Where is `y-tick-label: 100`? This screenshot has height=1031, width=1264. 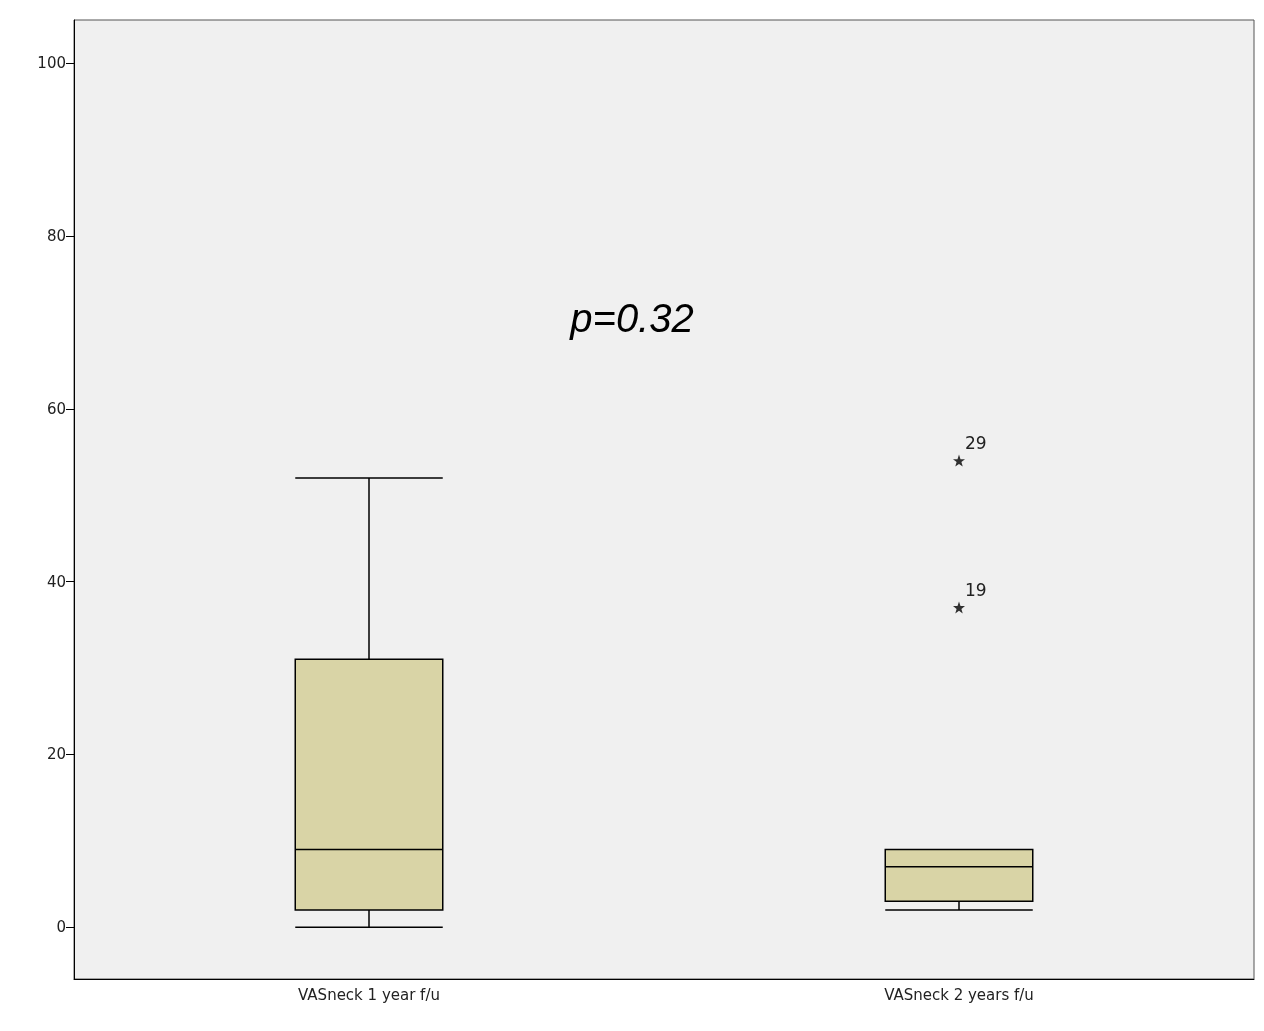 y-tick-label: 100 is located at coordinates (51, 63).